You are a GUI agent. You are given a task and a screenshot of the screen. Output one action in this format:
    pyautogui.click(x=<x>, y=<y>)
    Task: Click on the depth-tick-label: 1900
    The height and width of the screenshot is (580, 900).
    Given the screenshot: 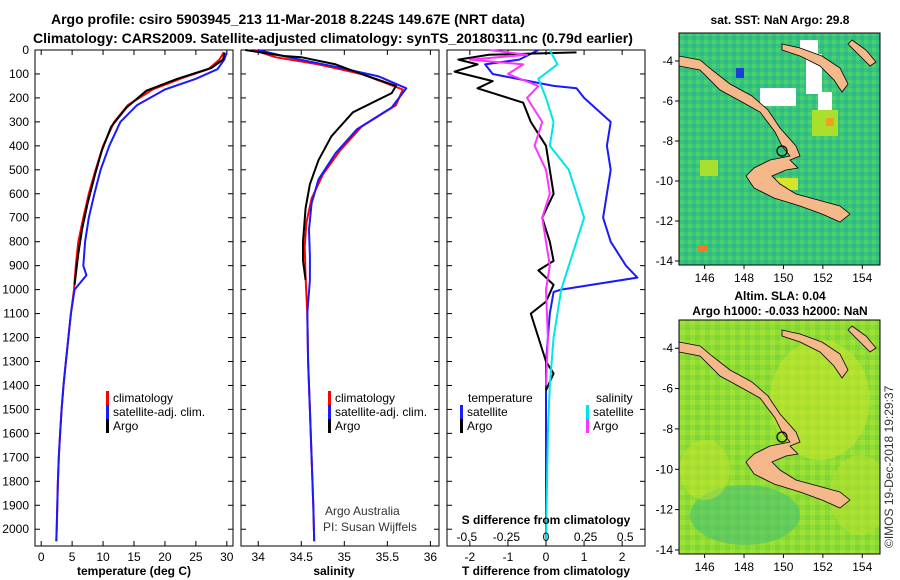 What is the action you would take?
    pyautogui.click(x=15, y=505)
    